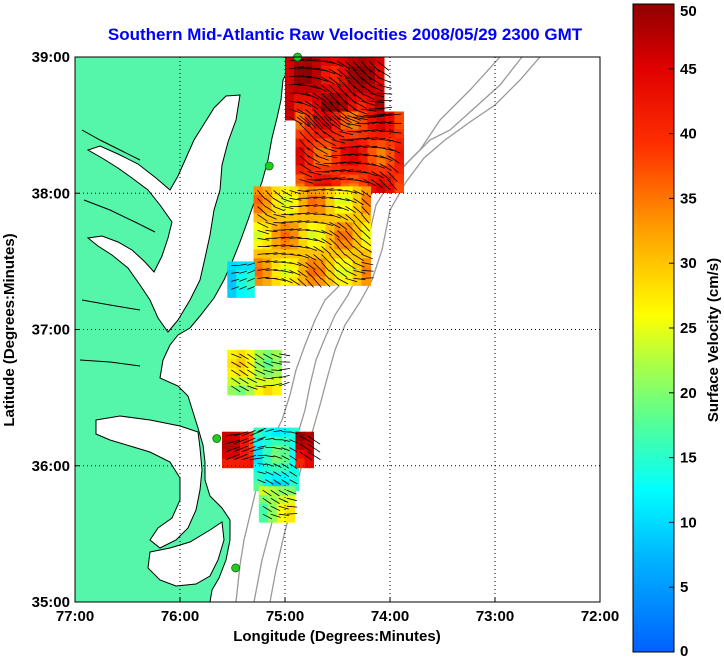 This screenshot has width=724, height=659. What do you see at coordinates (713, 340) in the screenshot?
I see `colorbar-label: Surface Velocity (cm/s)` at bounding box center [713, 340].